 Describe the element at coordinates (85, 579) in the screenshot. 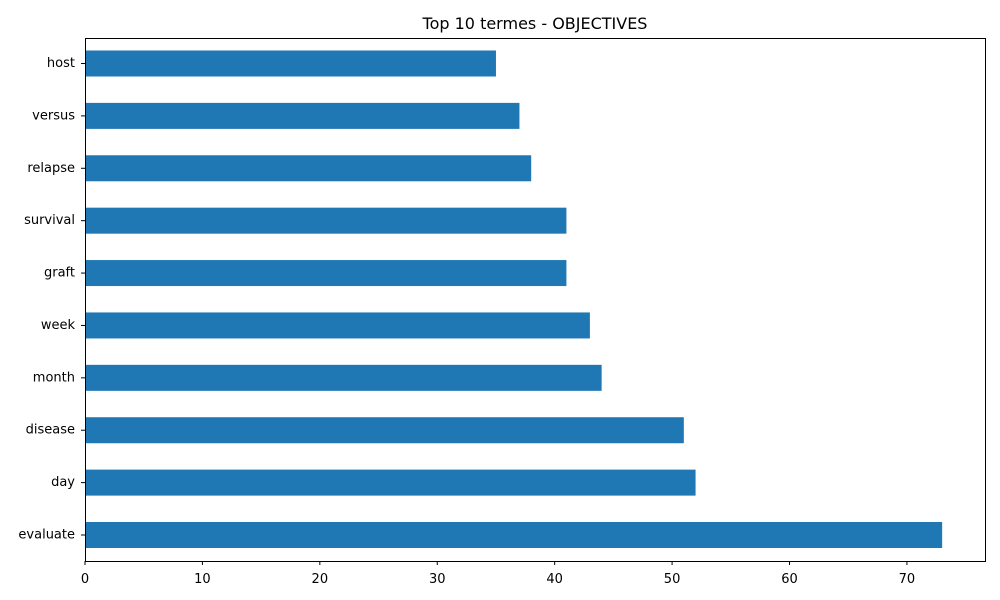

I see `x-tick-label: 0` at that location.